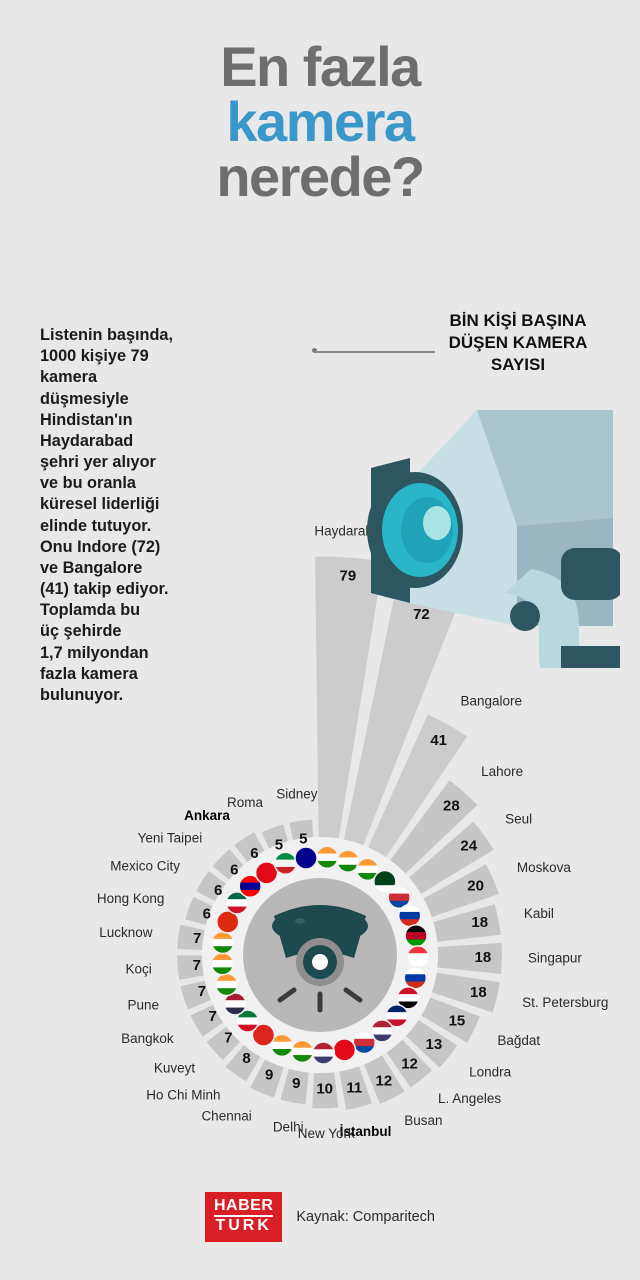 Image resolution: width=640 pixels, height=1280 pixels. I want to click on title-line-1: En fazla, so click(320, 66).